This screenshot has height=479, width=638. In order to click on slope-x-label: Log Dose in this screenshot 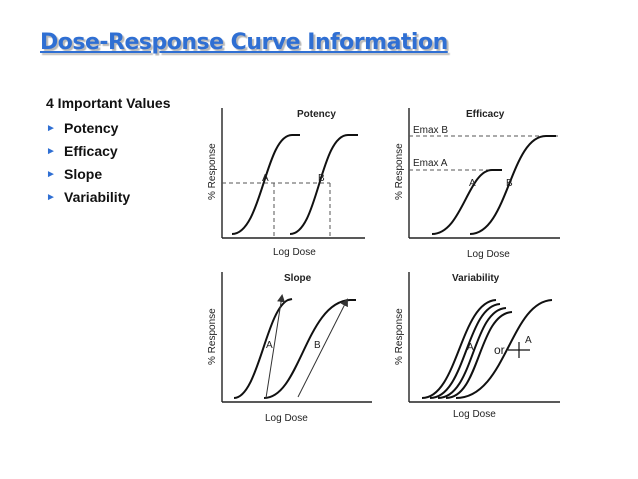, I will do `click(286, 418)`.